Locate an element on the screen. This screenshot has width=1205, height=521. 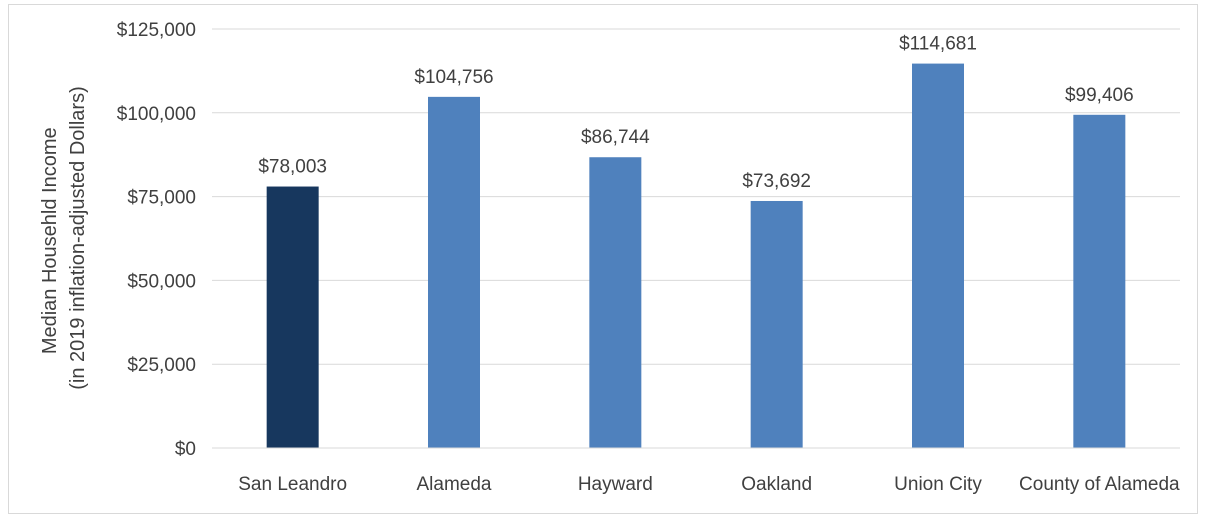
x-category-label: Alameda is located at coordinates (454, 484).